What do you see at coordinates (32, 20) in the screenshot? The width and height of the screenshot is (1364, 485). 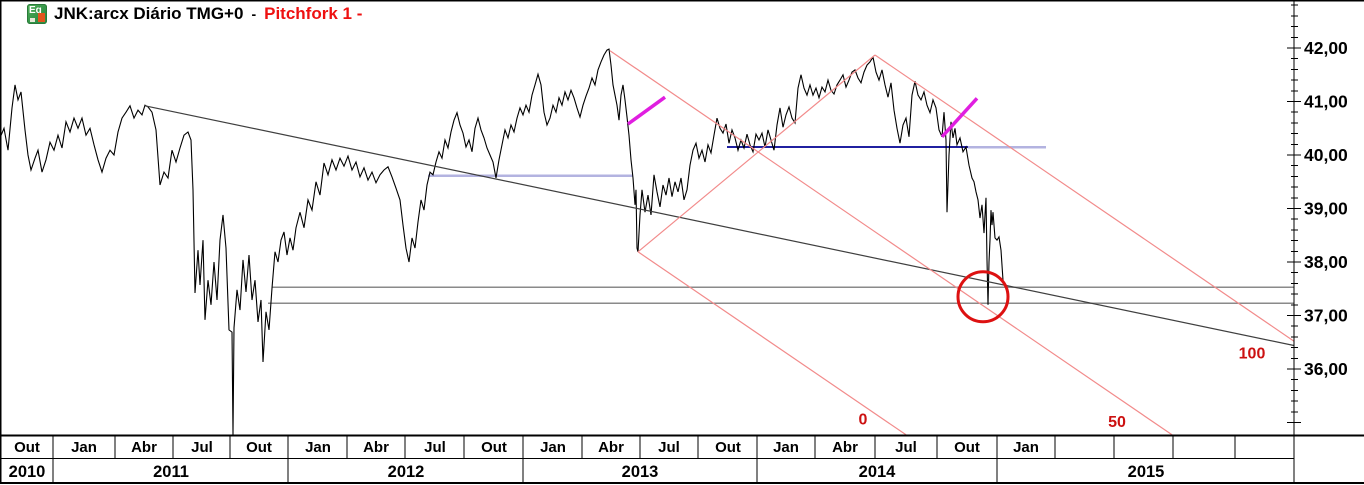 I see `app-logo-bar2-icon` at bounding box center [32, 20].